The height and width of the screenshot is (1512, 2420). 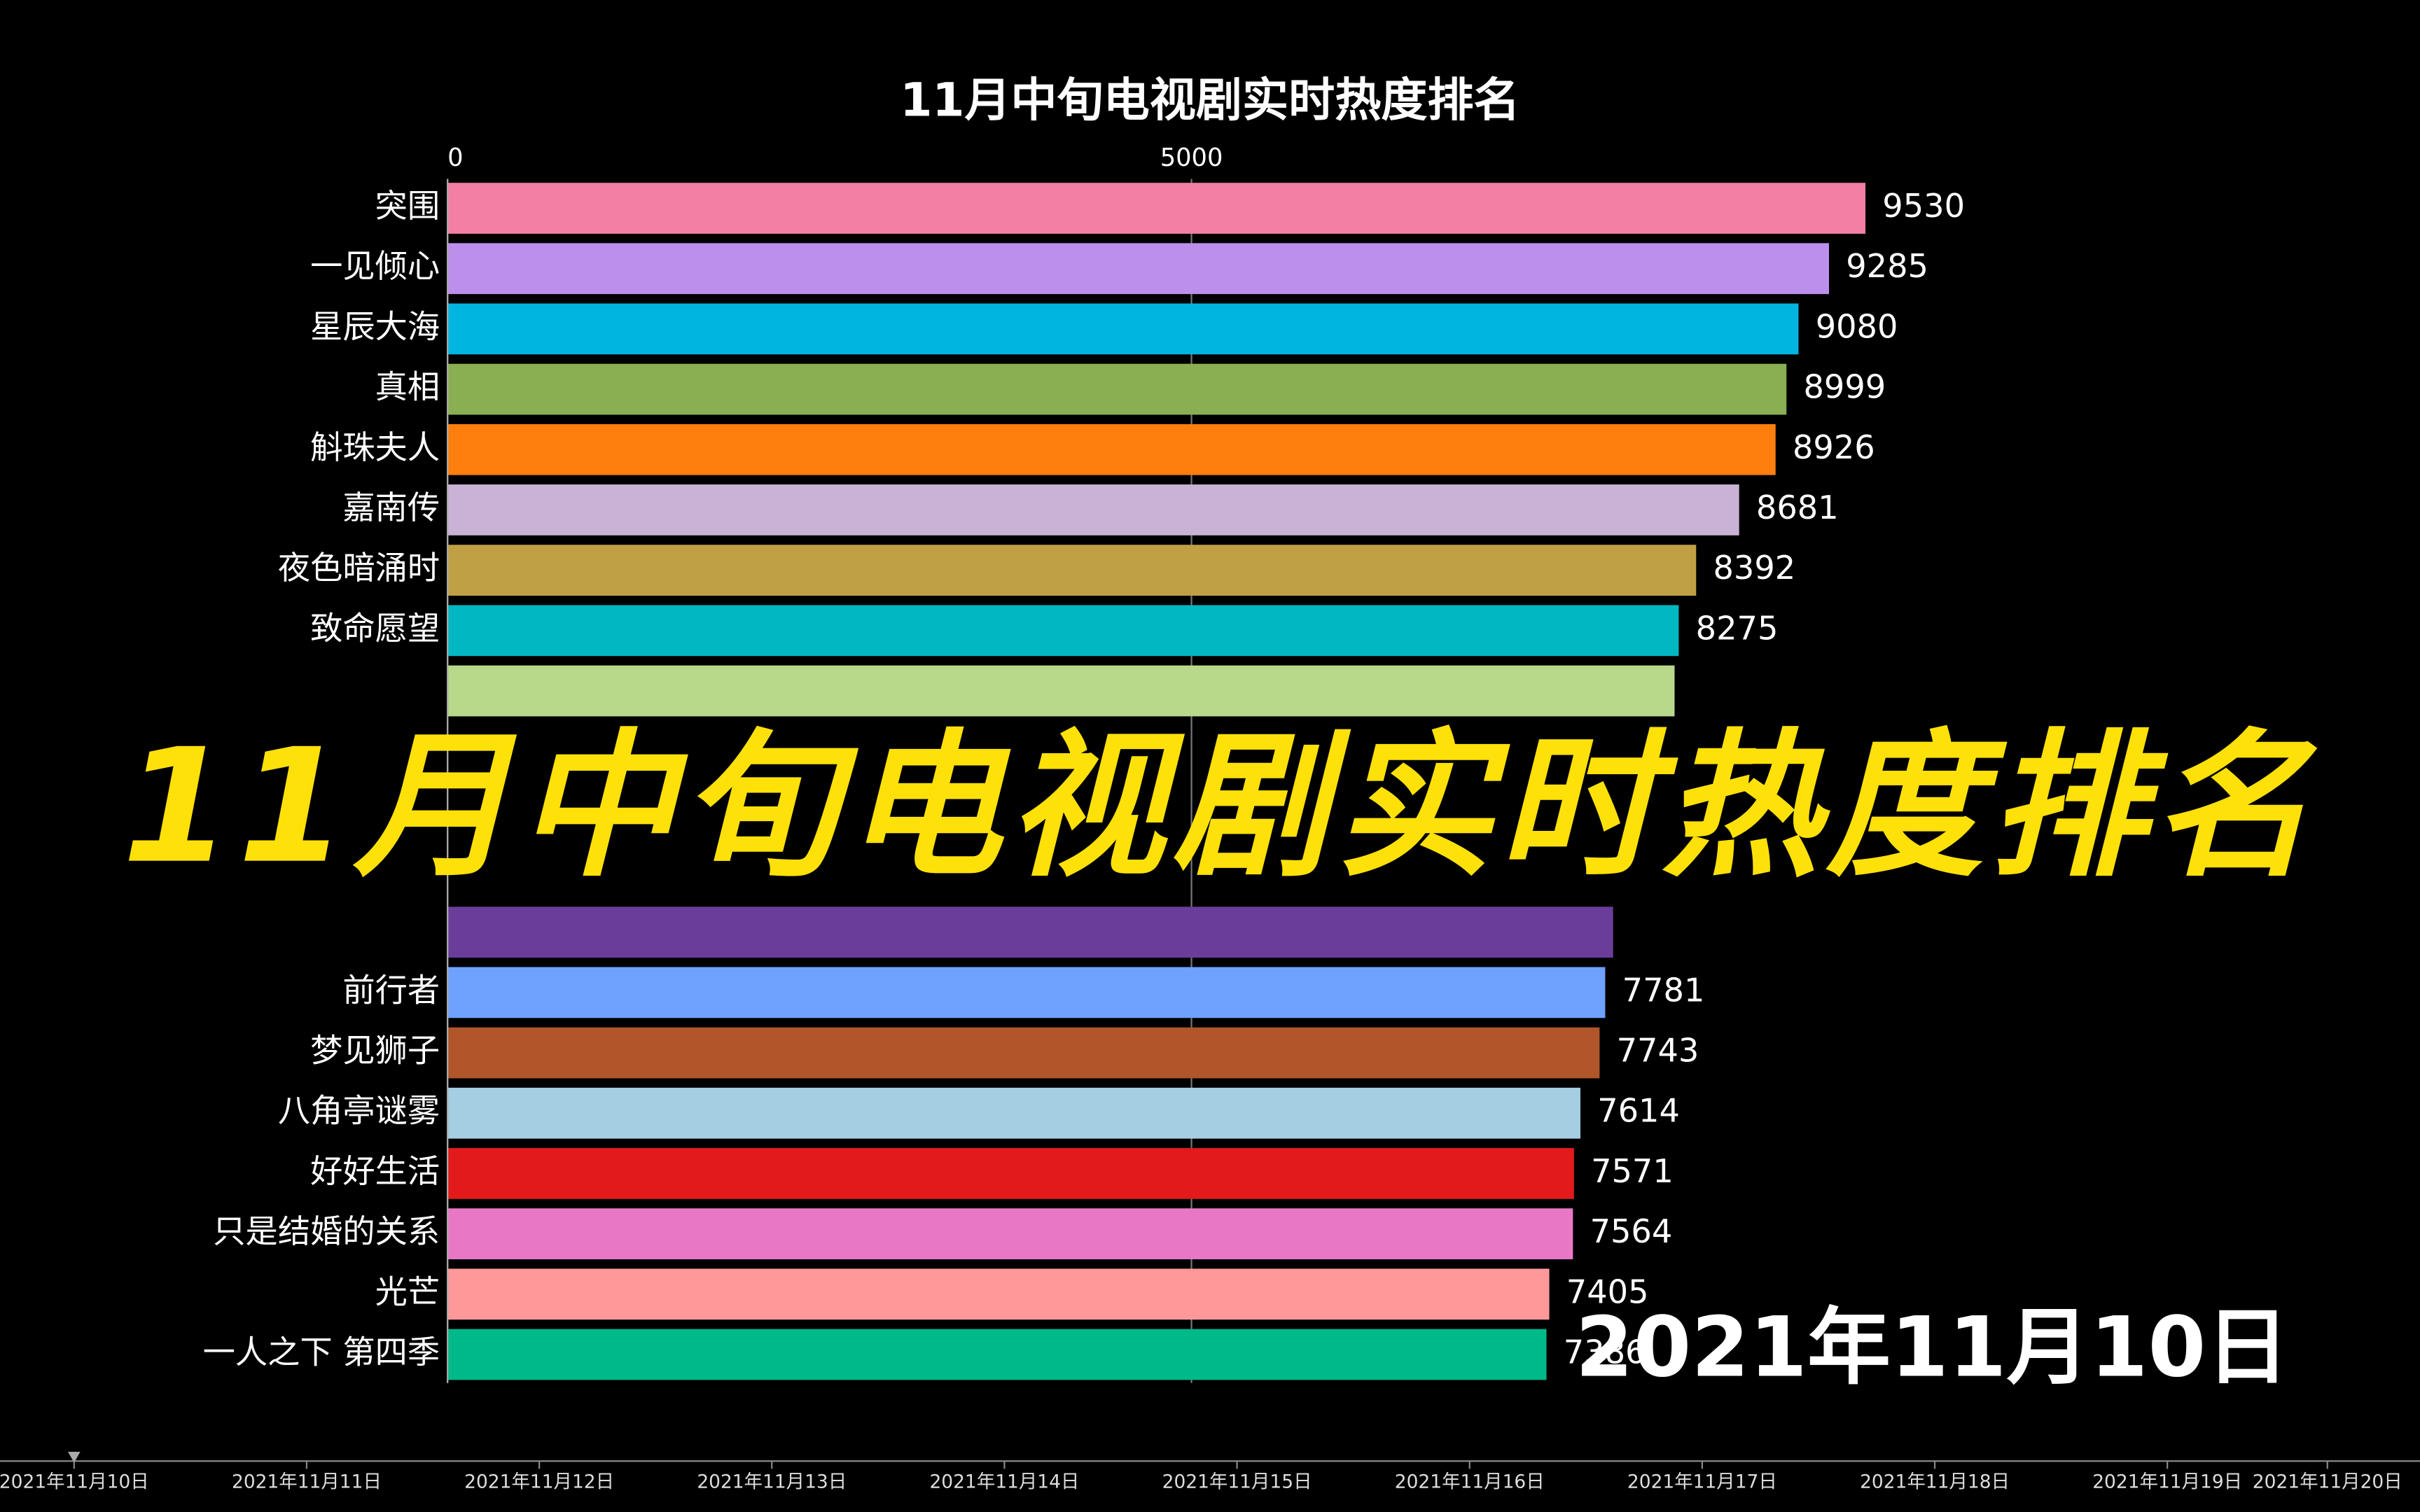 I want to click on timeline-label: 2021年11月19日, so click(x=2167, y=1482).